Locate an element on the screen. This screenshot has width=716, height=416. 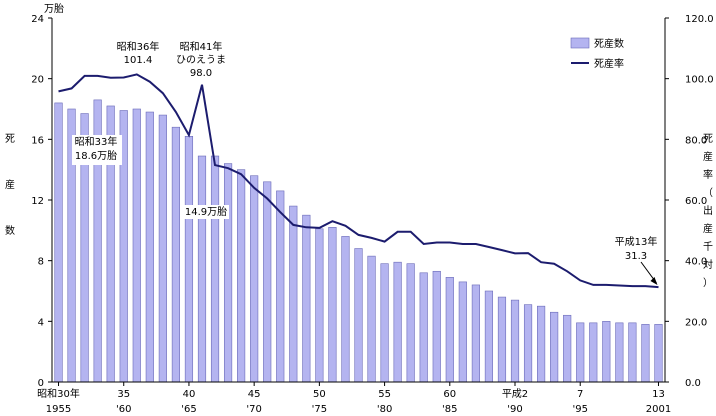
left-tick-label: 4 is located at coordinates (41, 322).